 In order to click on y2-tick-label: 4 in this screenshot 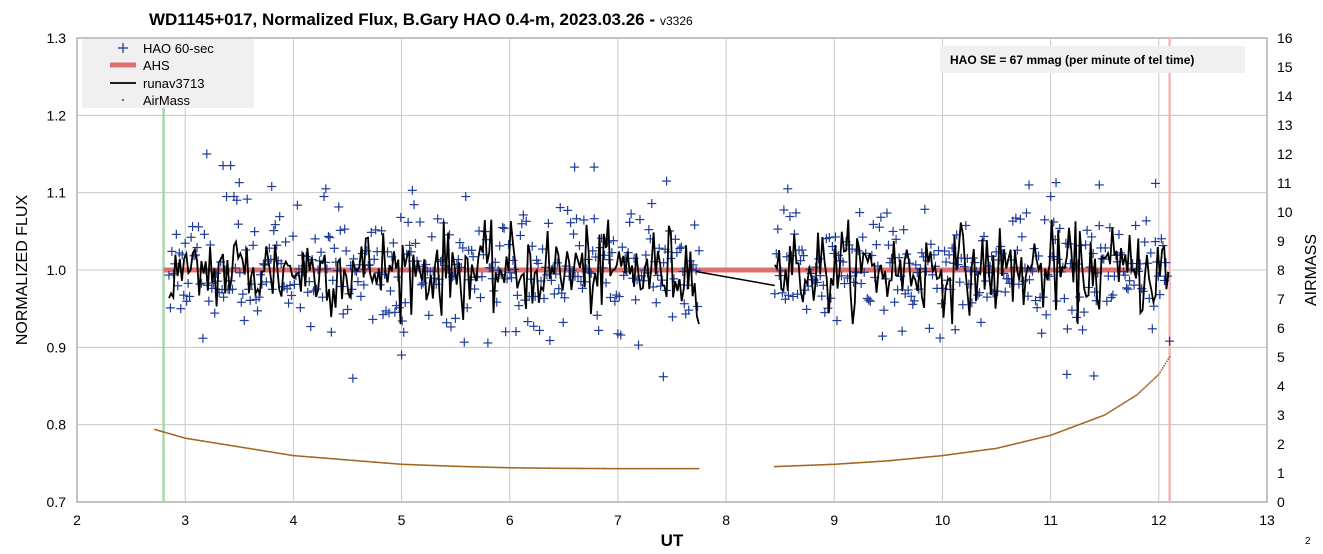, I will do `click(1281, 386)`.